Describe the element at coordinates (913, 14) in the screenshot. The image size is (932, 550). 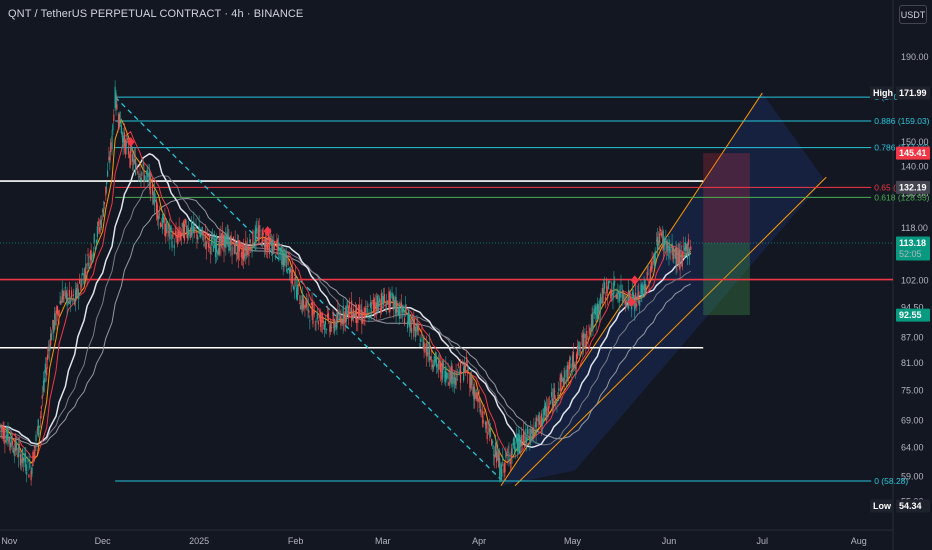
I see `currency-button: USDT` at that location.